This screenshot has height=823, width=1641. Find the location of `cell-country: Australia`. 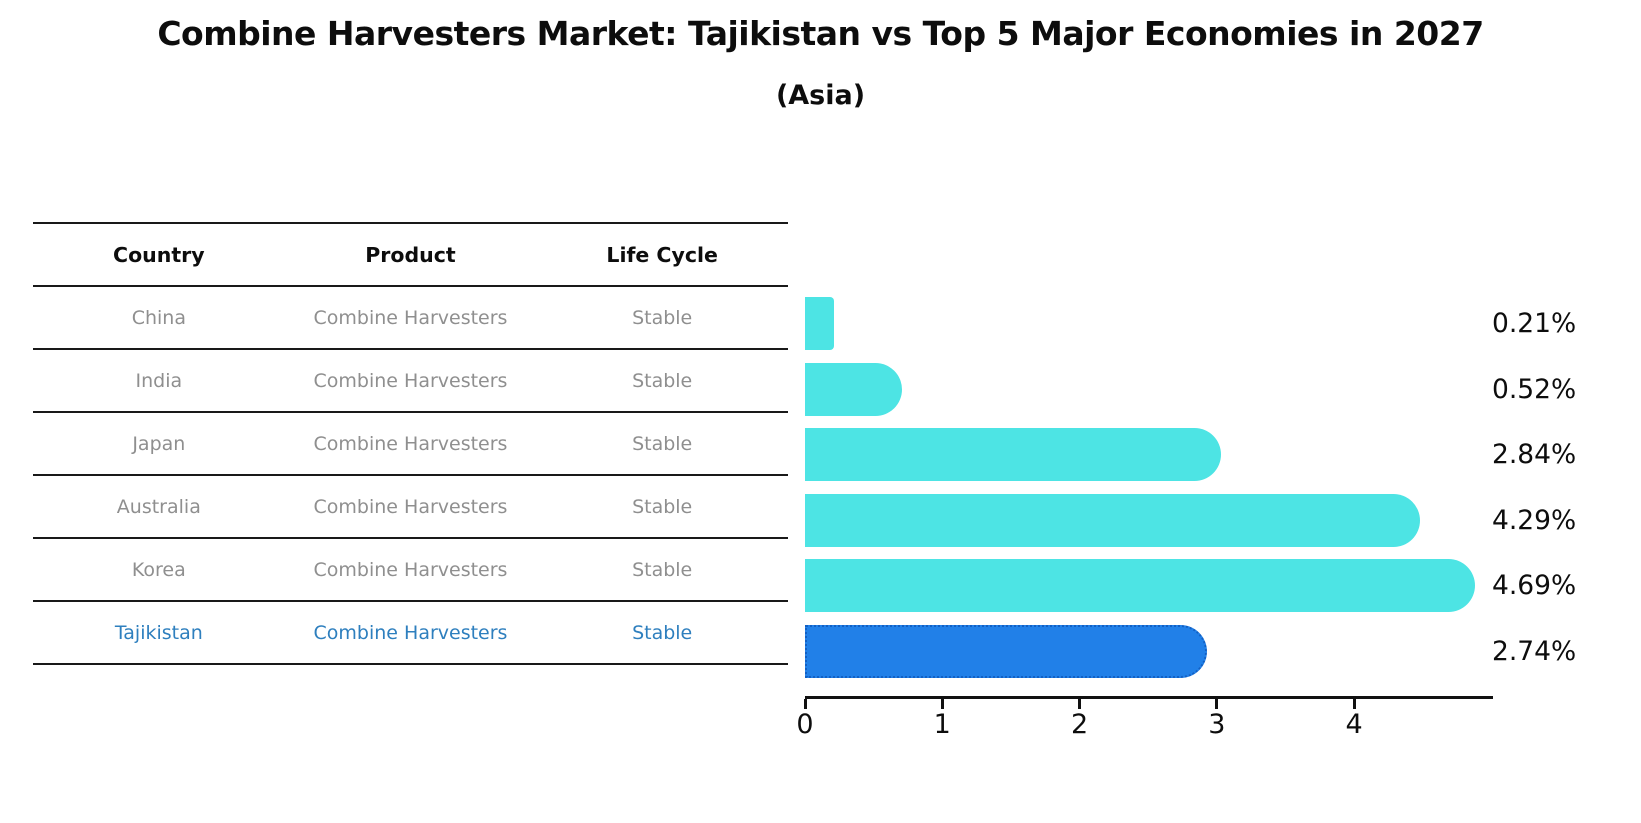

cell-country: Australia is located at coordinates (159, 507).